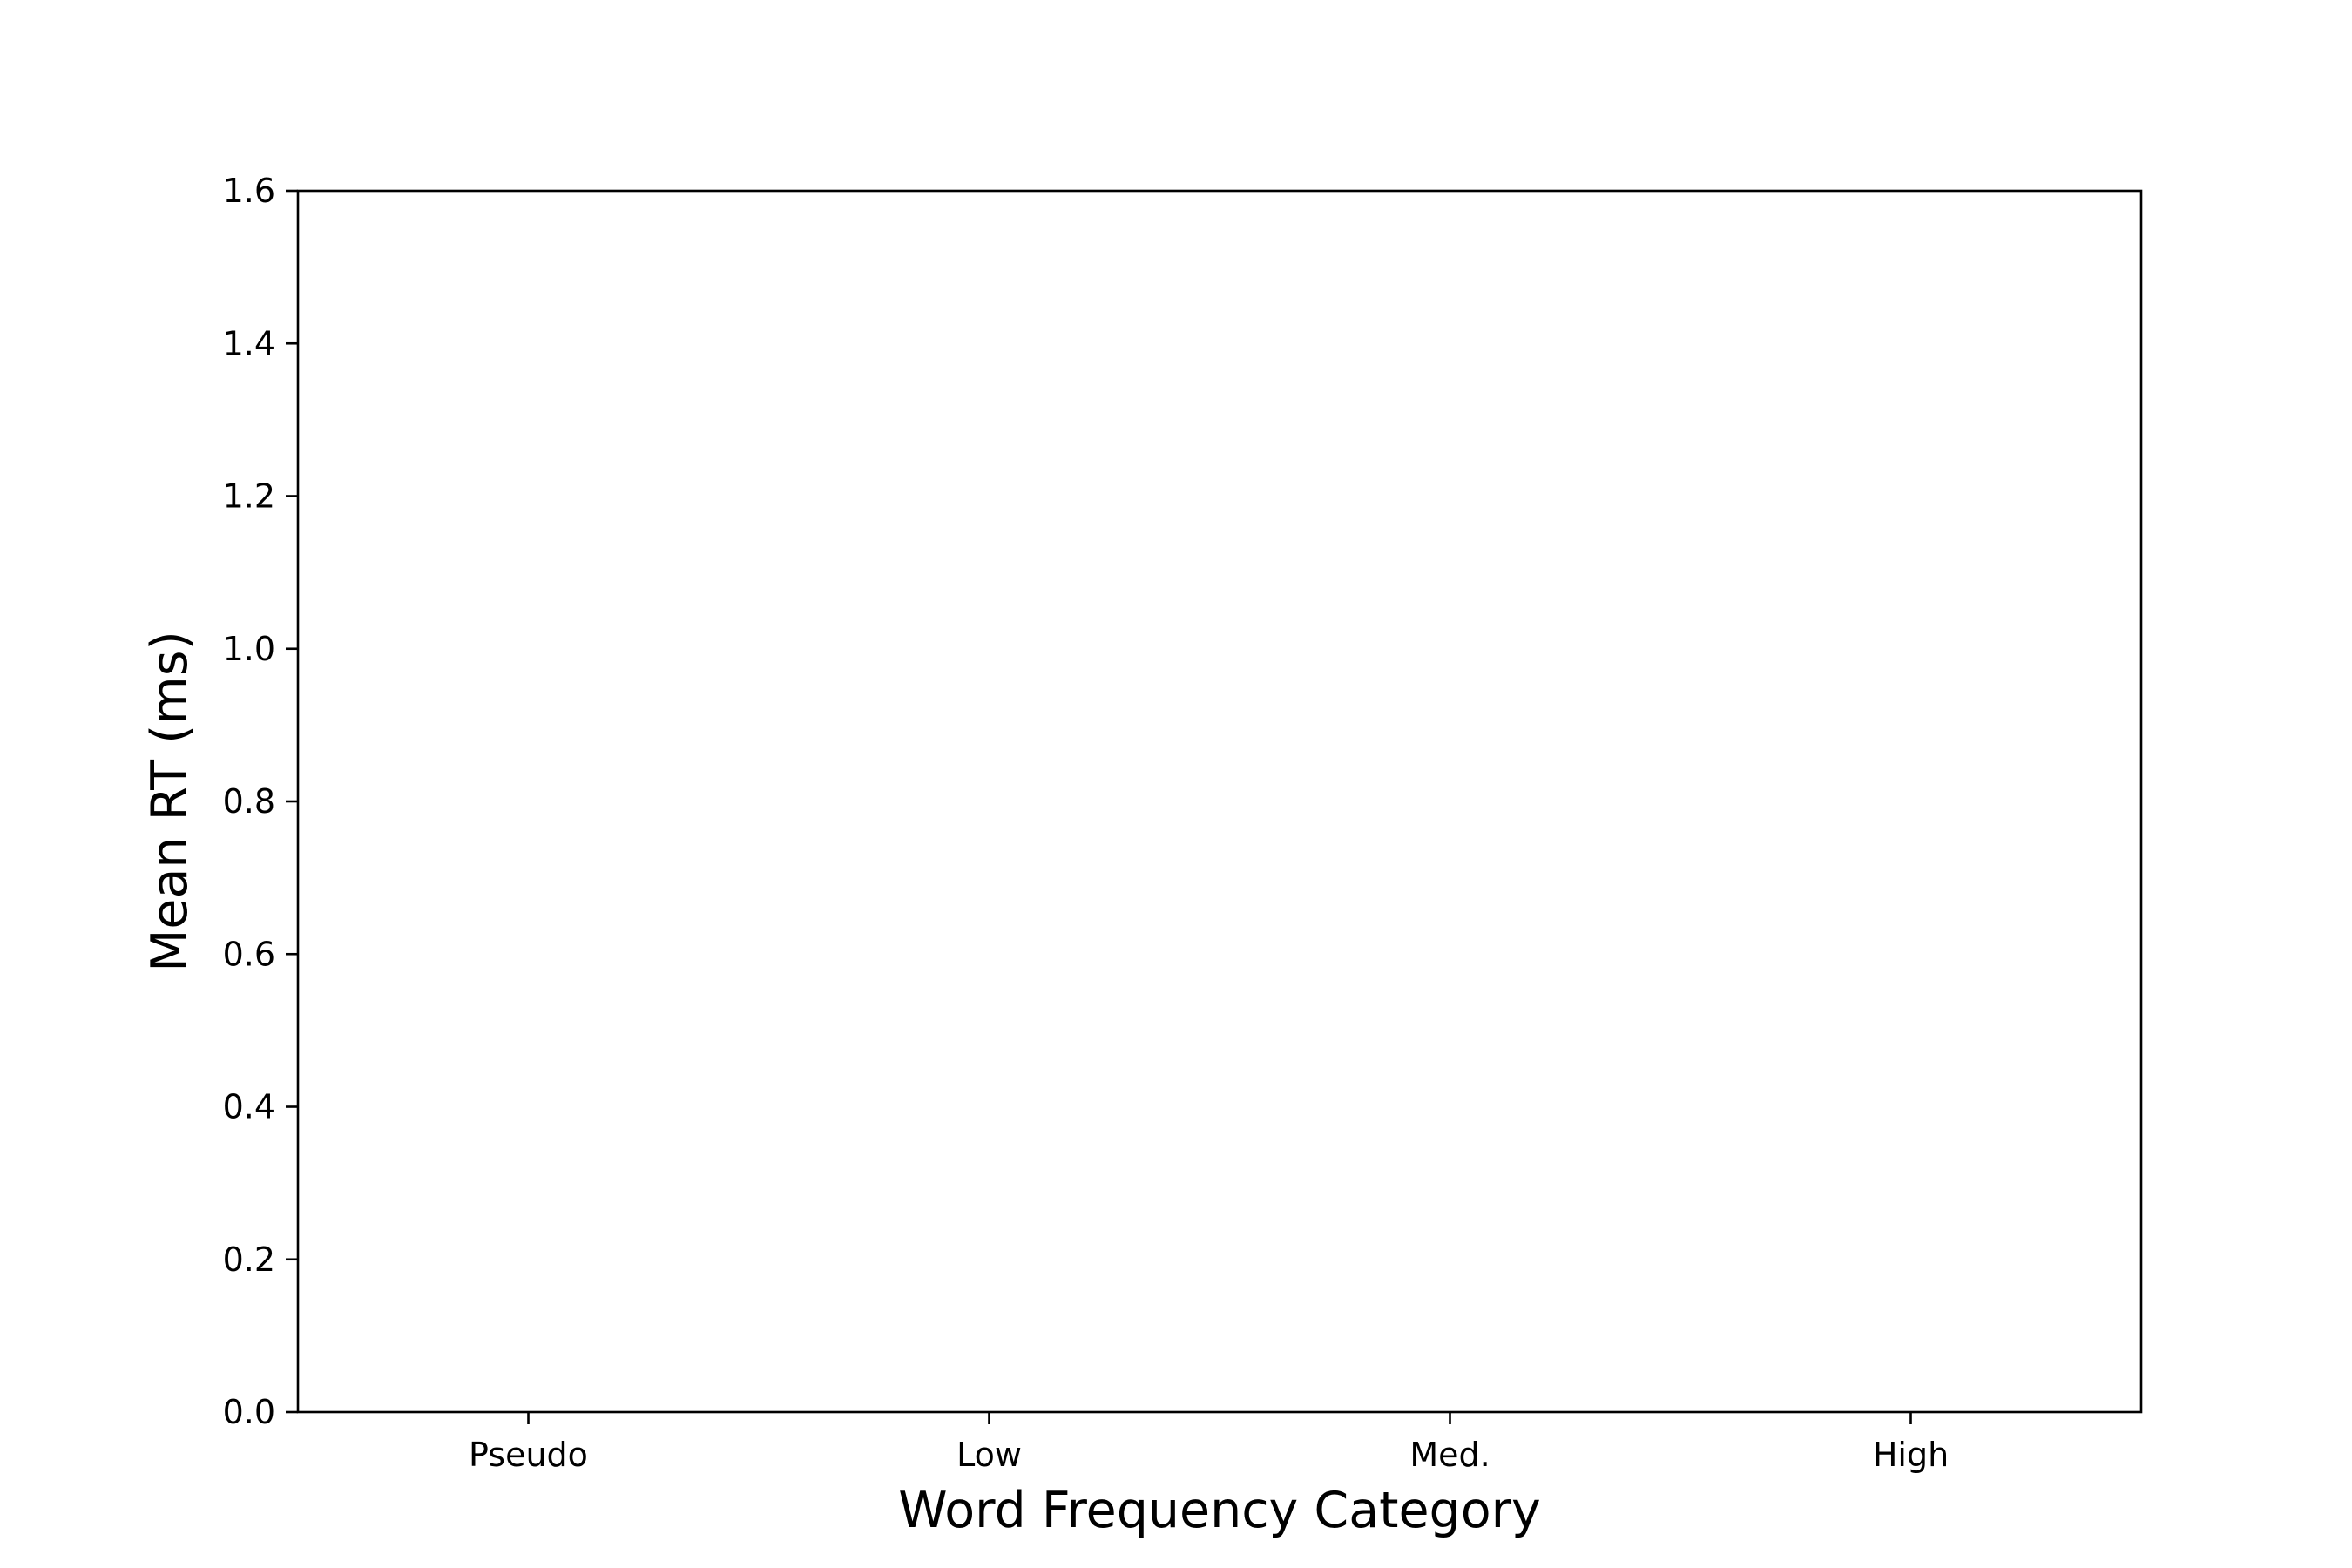 This screenshot has width=2352, height=1568. Describe the element at coordinates (249, 496) in the screenshot. I see `y-tick-label: 1.2` at that location.